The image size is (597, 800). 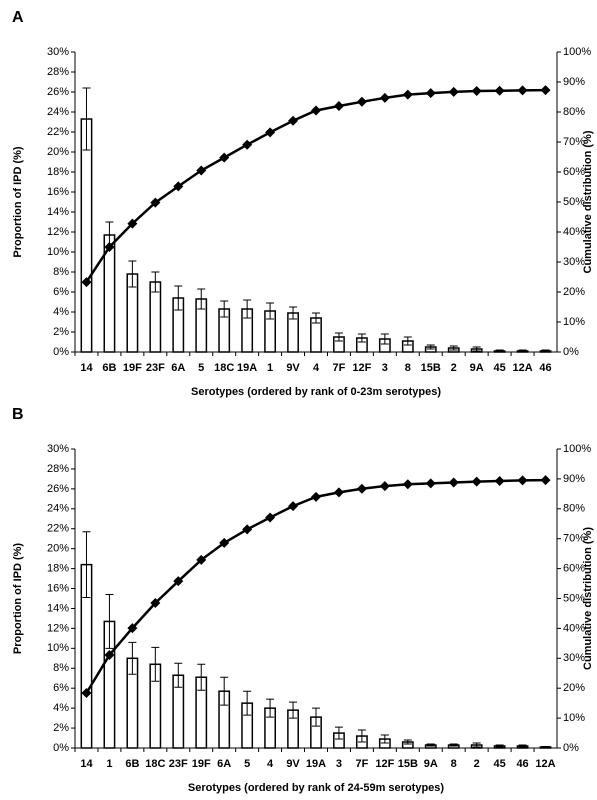 I want to click on y2-tick-label: 90%, so click(x=574, y=479).